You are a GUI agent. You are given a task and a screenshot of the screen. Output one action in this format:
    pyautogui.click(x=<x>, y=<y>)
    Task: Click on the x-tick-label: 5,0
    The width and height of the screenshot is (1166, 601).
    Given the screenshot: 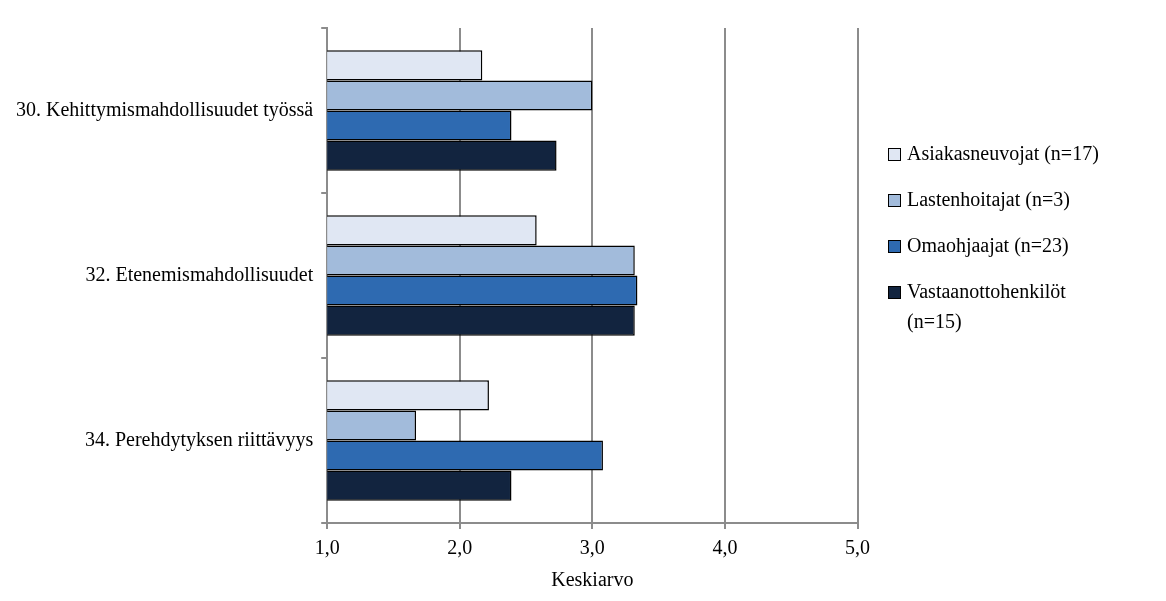 What is the action you would take?
    pyautogui.click(x=857, y=547)
    